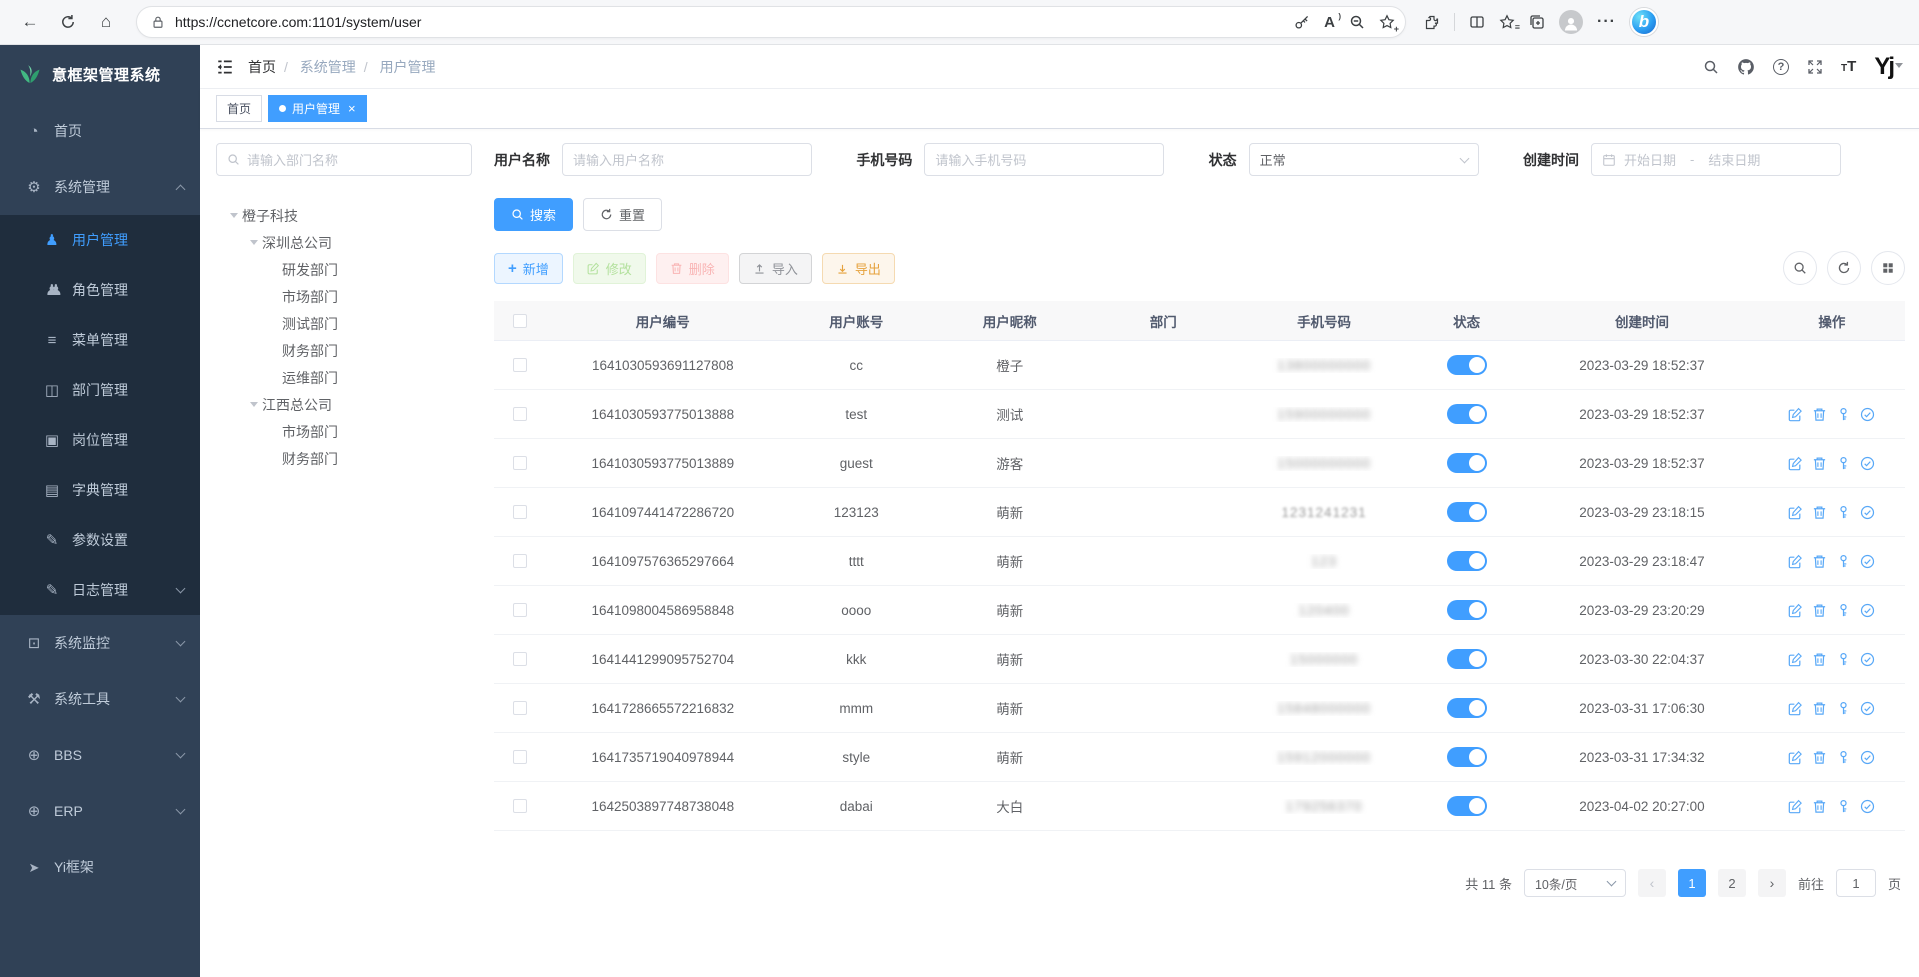  Describe the element at coordinates (30, 21) in the screenshot. I see `browser-back-button: ←` at that location.